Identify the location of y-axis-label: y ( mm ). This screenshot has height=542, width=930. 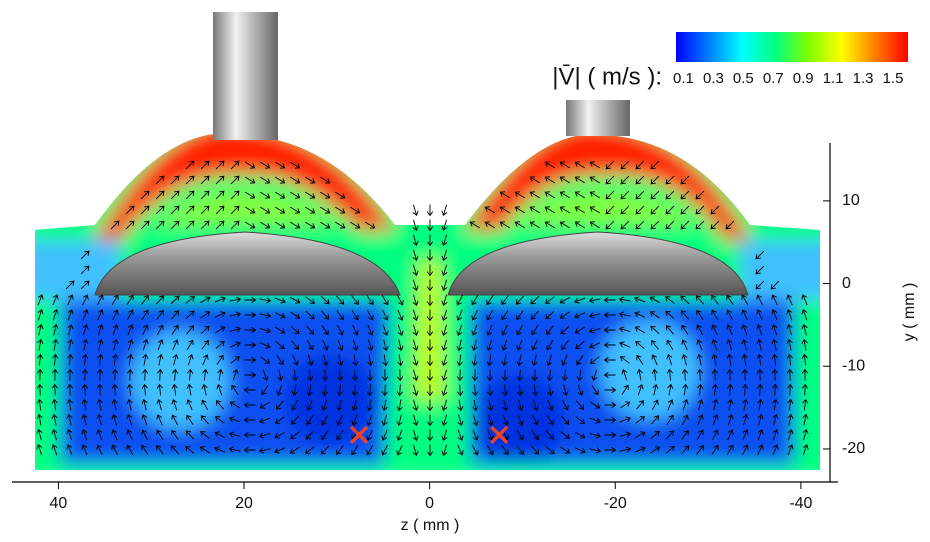
(909, 312).